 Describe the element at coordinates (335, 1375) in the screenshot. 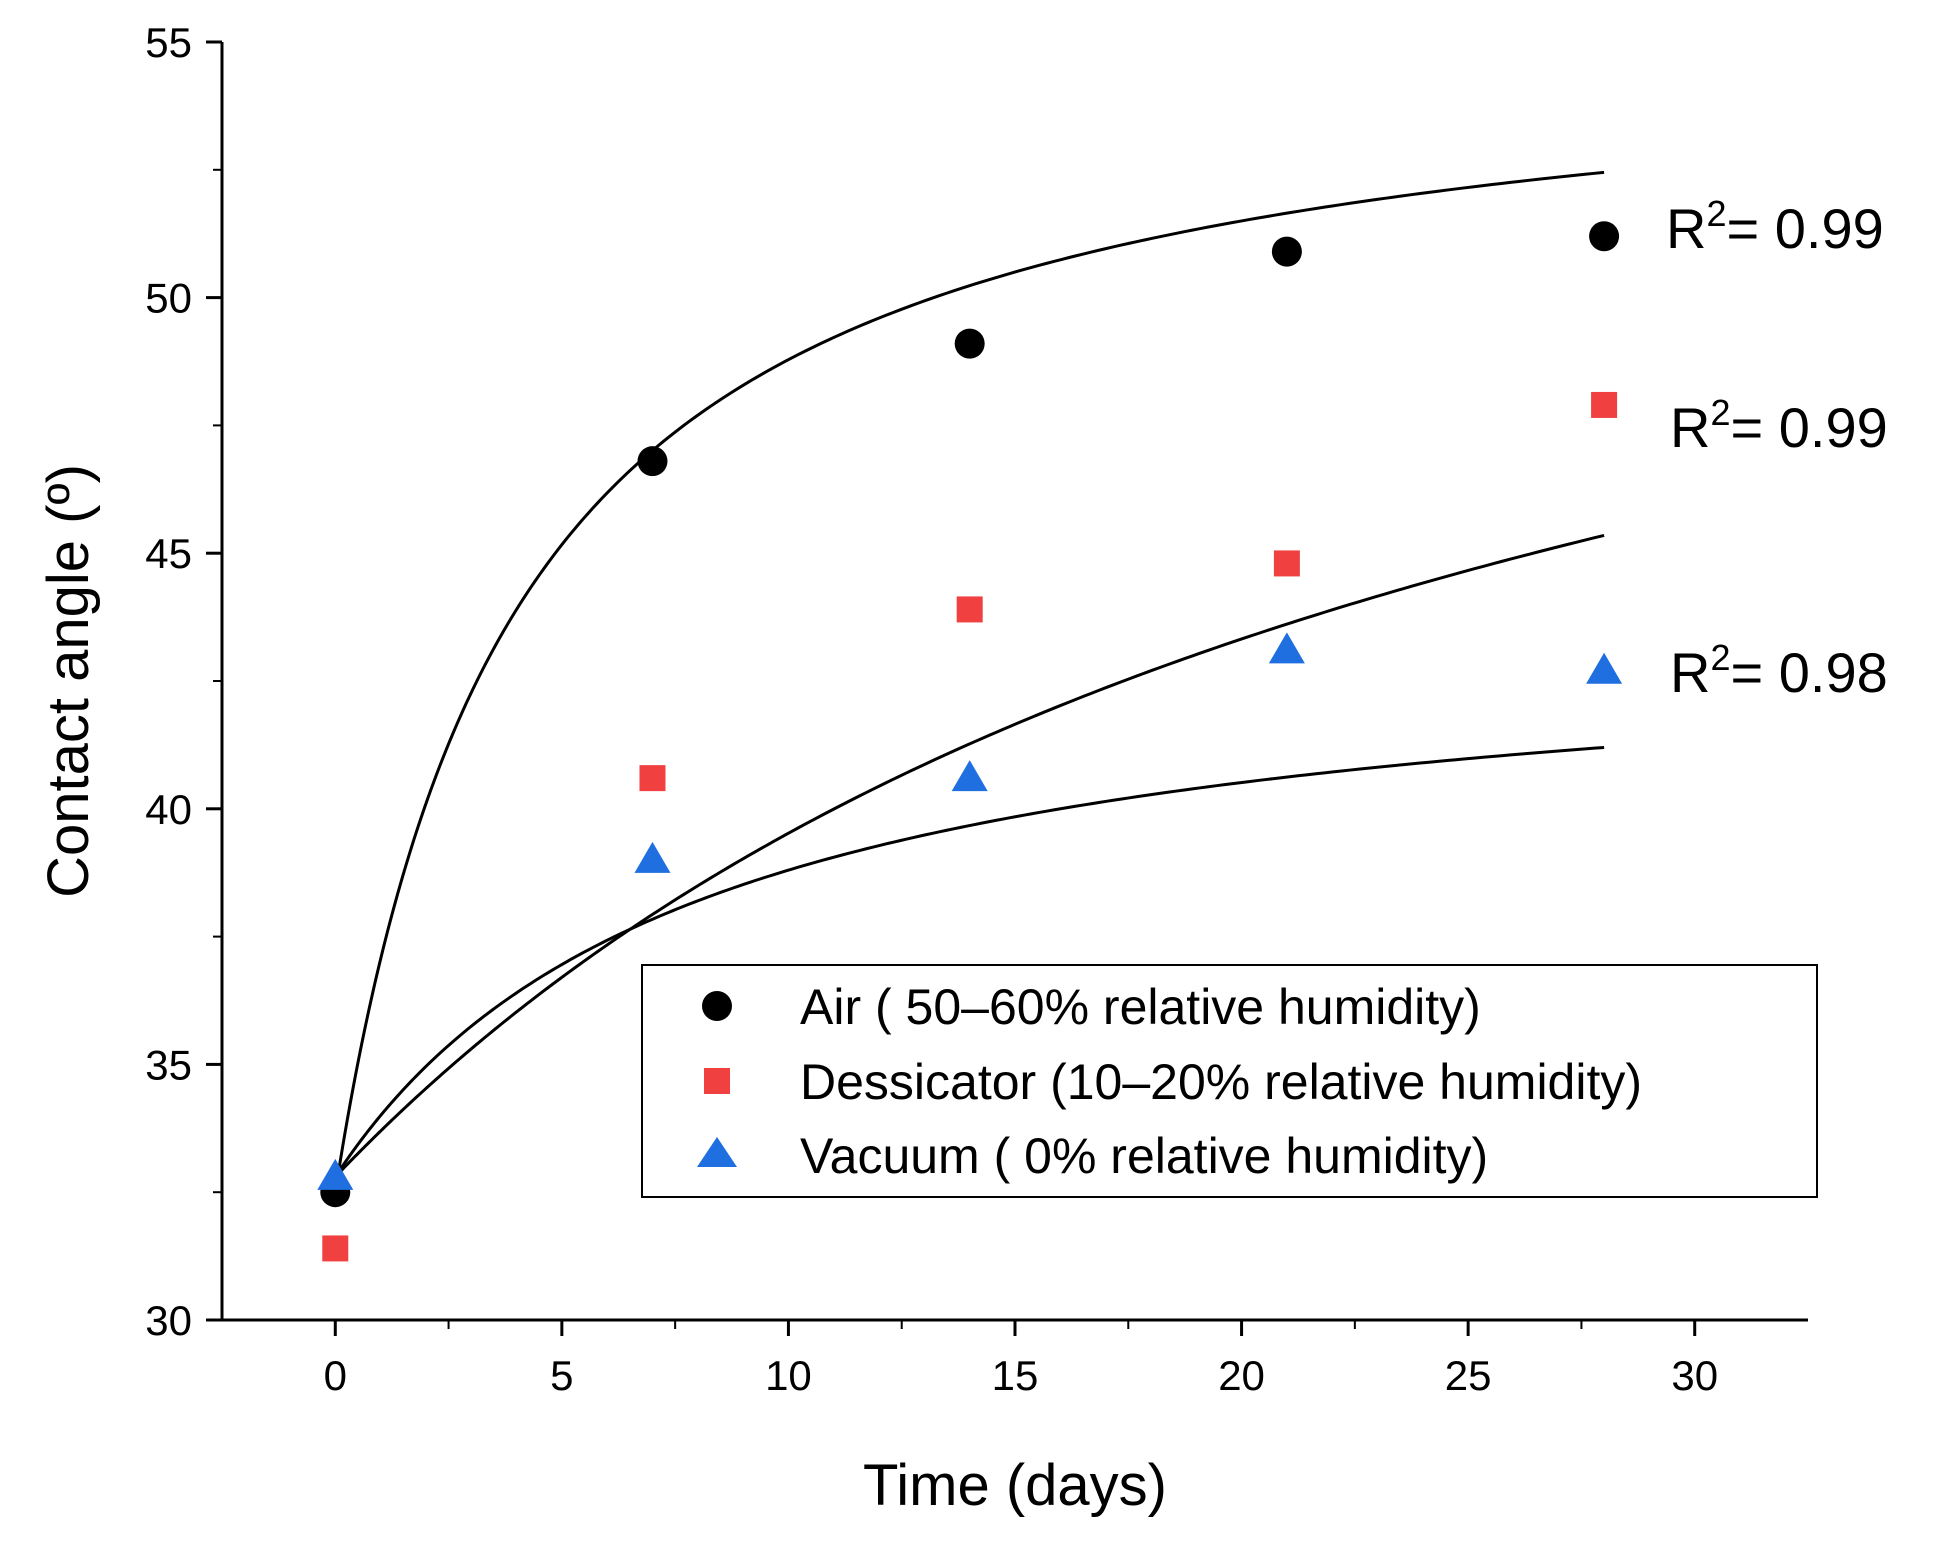

I see `x-tick-label: 0` at that location.